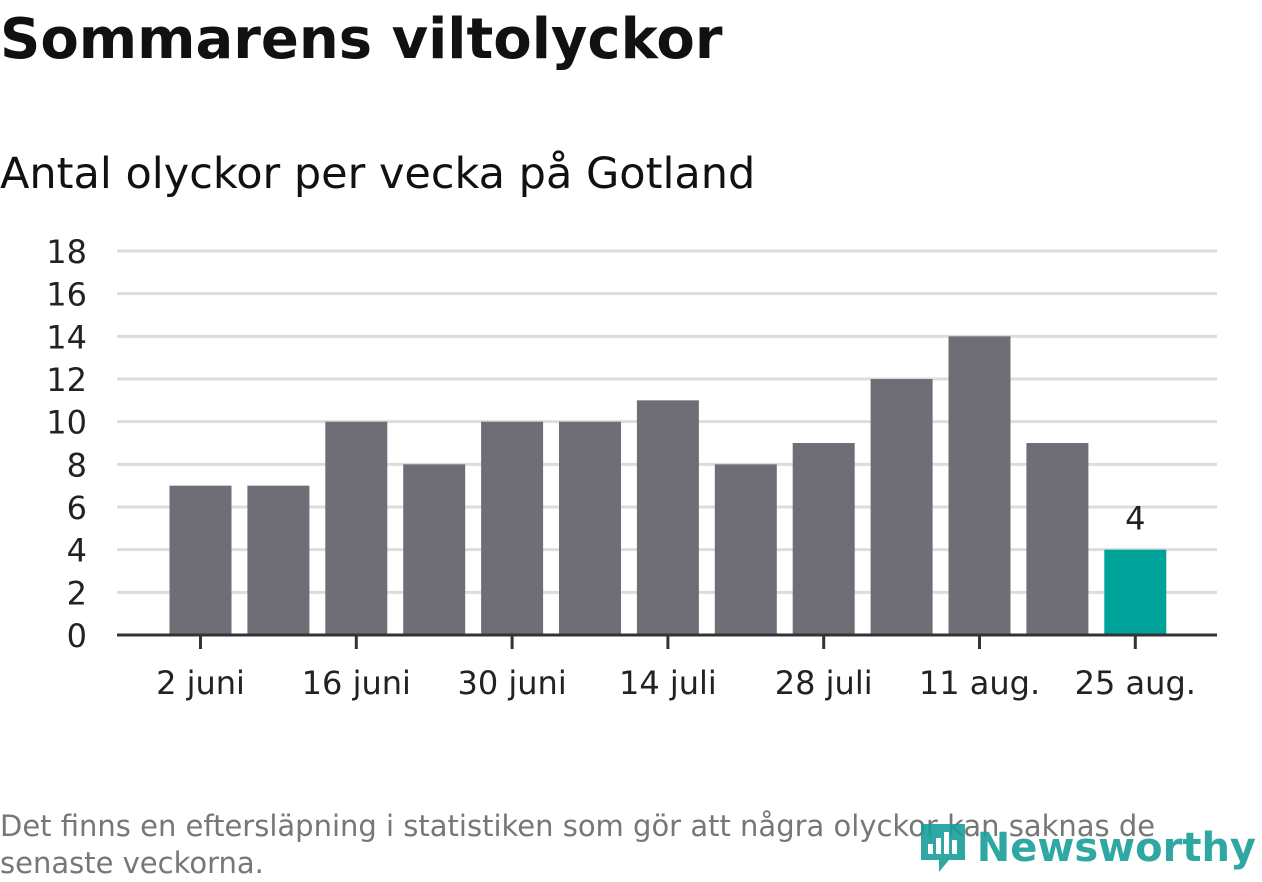 The height and width of the screenshot is (882, 1262). I want to click on x-tick-label: 28 juli, so click(824, 683).